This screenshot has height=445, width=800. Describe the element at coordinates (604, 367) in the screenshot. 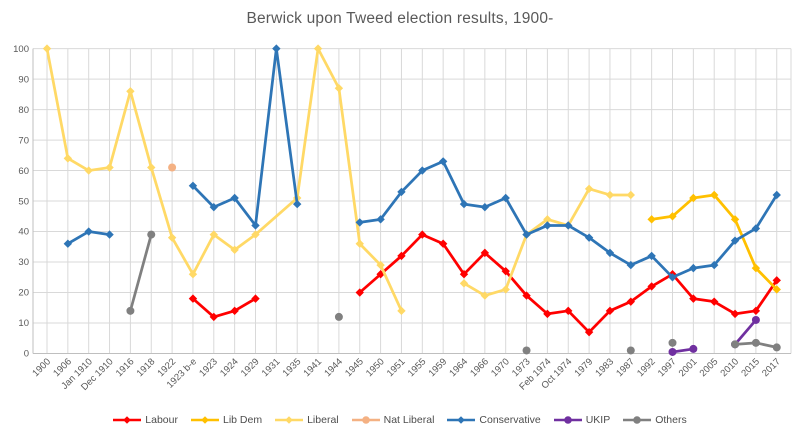

I see `x-tick-label: 1983` at that location.